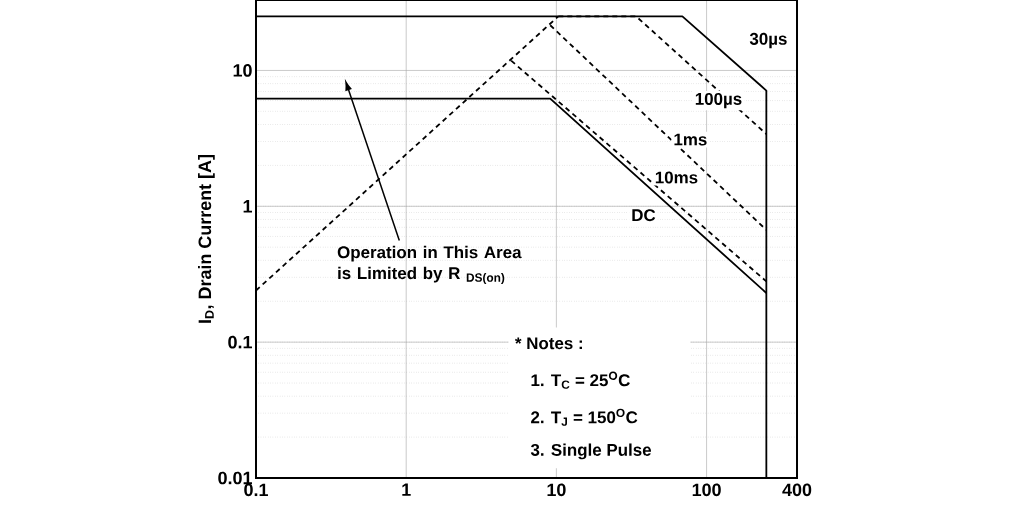 The height and width of the screenshot is (516, 1024). I want to click on y-tick-label: 0.01, so click(235, 478).